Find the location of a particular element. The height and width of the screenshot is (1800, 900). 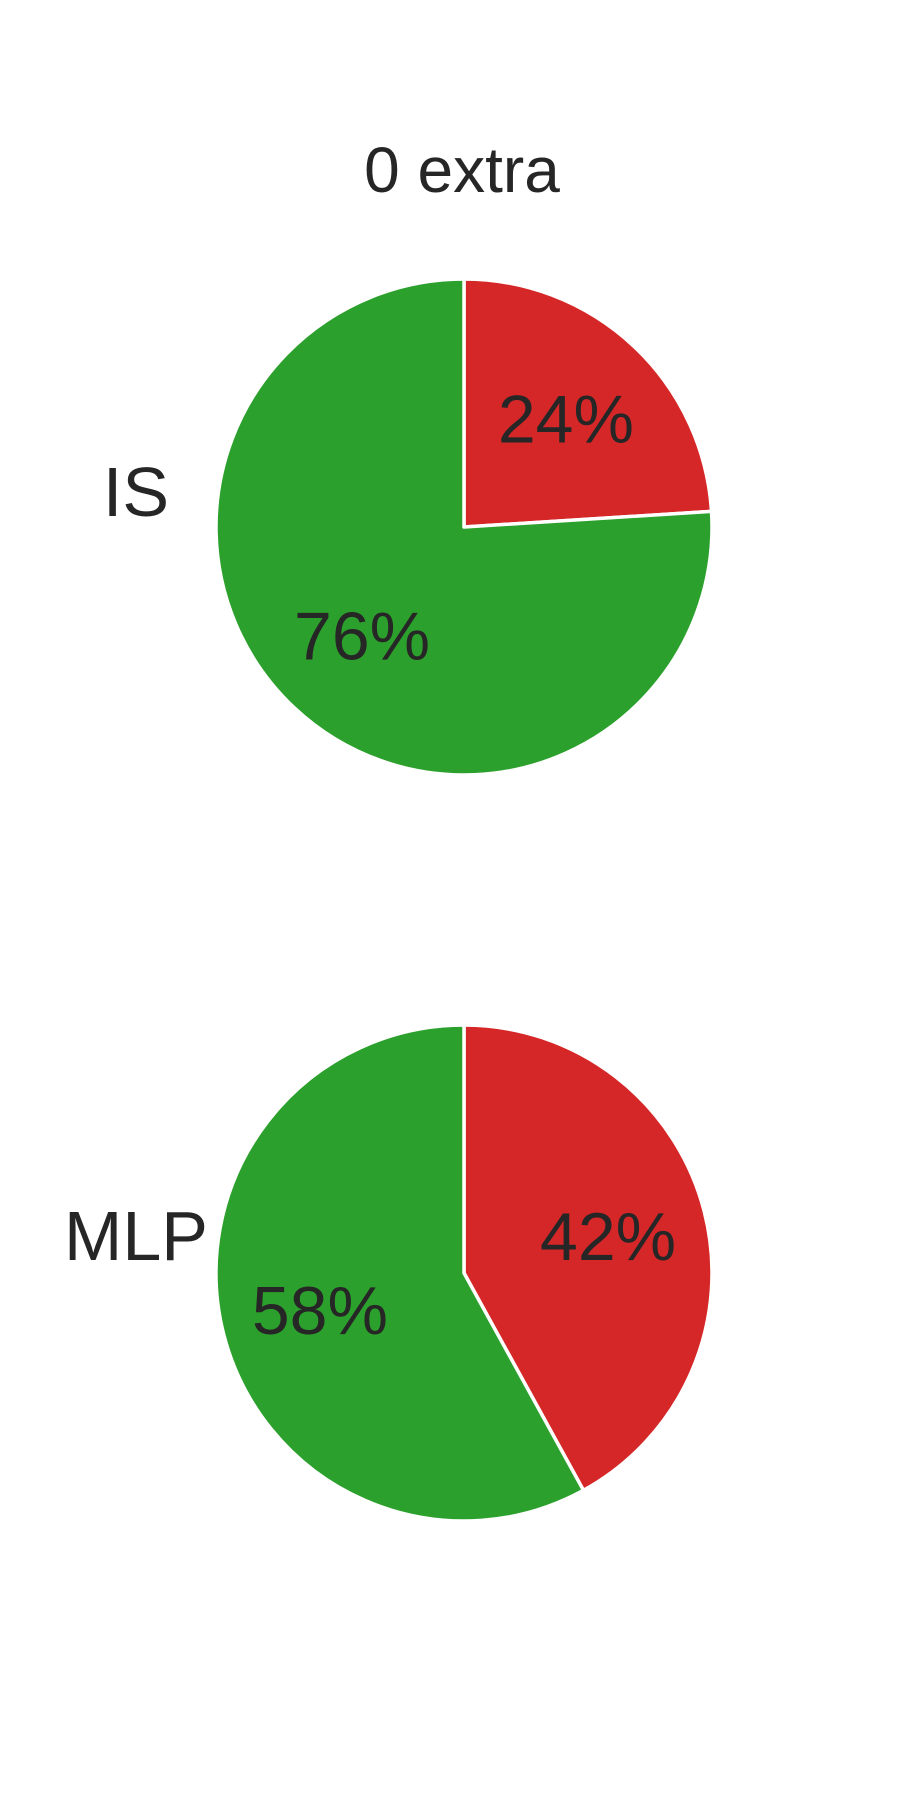

pie-mlp-slice-red is located at coordinates (588, 1258).